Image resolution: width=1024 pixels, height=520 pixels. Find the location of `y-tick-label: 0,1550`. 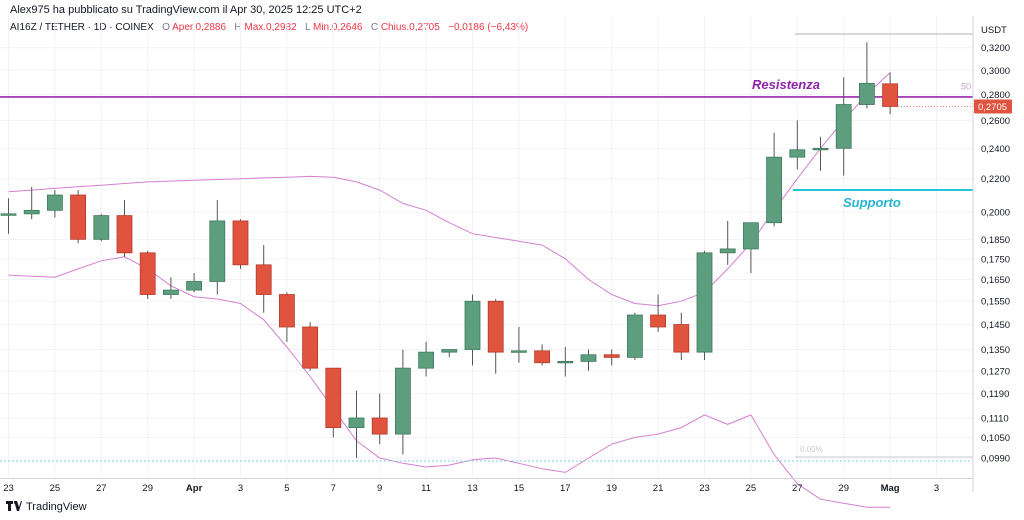

y-tick-label: 0,1550 is located at coordinates (995, 302).